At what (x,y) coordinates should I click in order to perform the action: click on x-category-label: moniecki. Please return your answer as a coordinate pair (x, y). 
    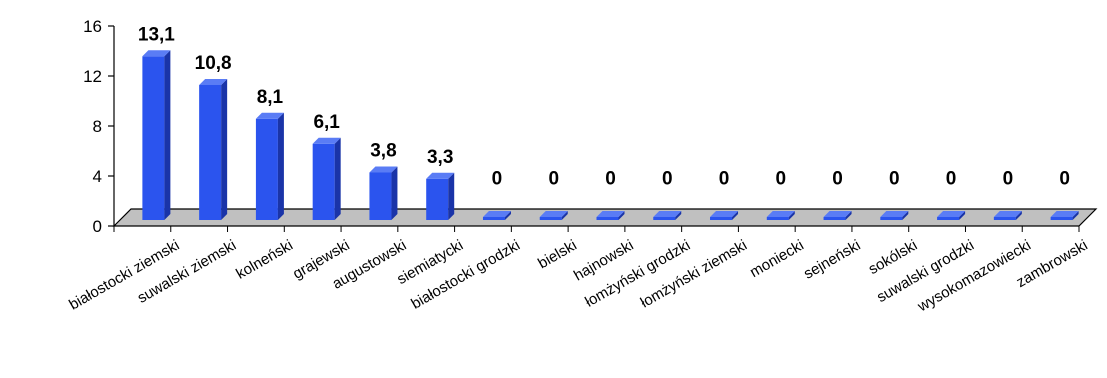
    Looking at the image, I should click on (777, 259).